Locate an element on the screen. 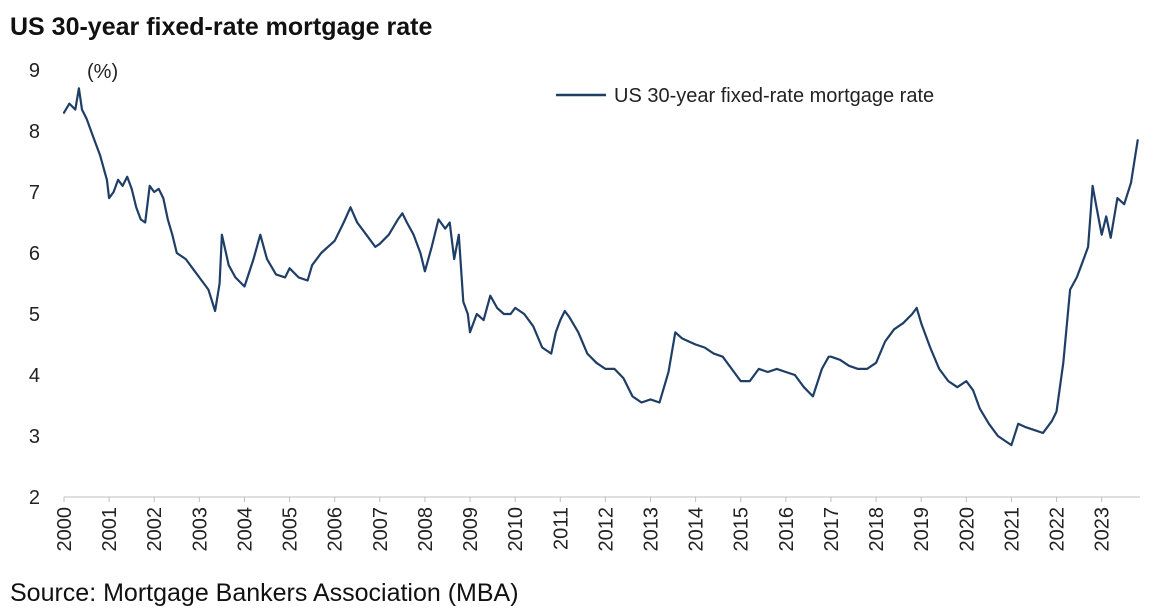  y-tick-label: 4 is located at coordinates (34, 376).